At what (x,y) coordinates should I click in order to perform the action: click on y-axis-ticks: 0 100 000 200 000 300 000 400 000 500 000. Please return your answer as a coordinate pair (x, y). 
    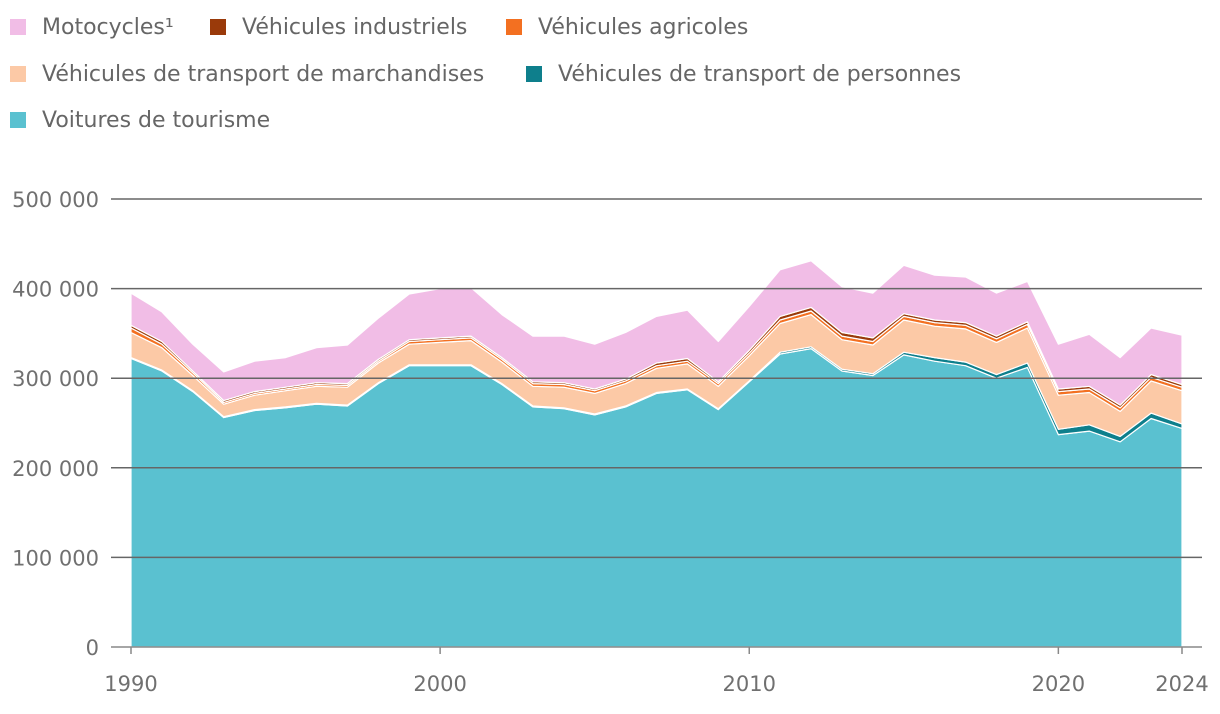
    Looking at the image, I should click on (55, 424).